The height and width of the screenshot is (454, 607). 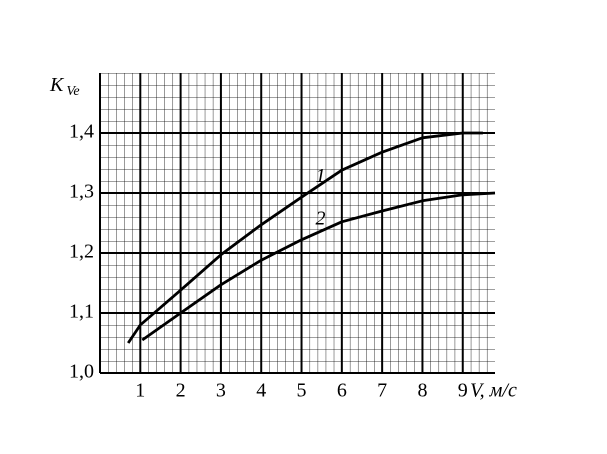 I want to click on y-tick-label: 1,4, so click(x=81, y=132).